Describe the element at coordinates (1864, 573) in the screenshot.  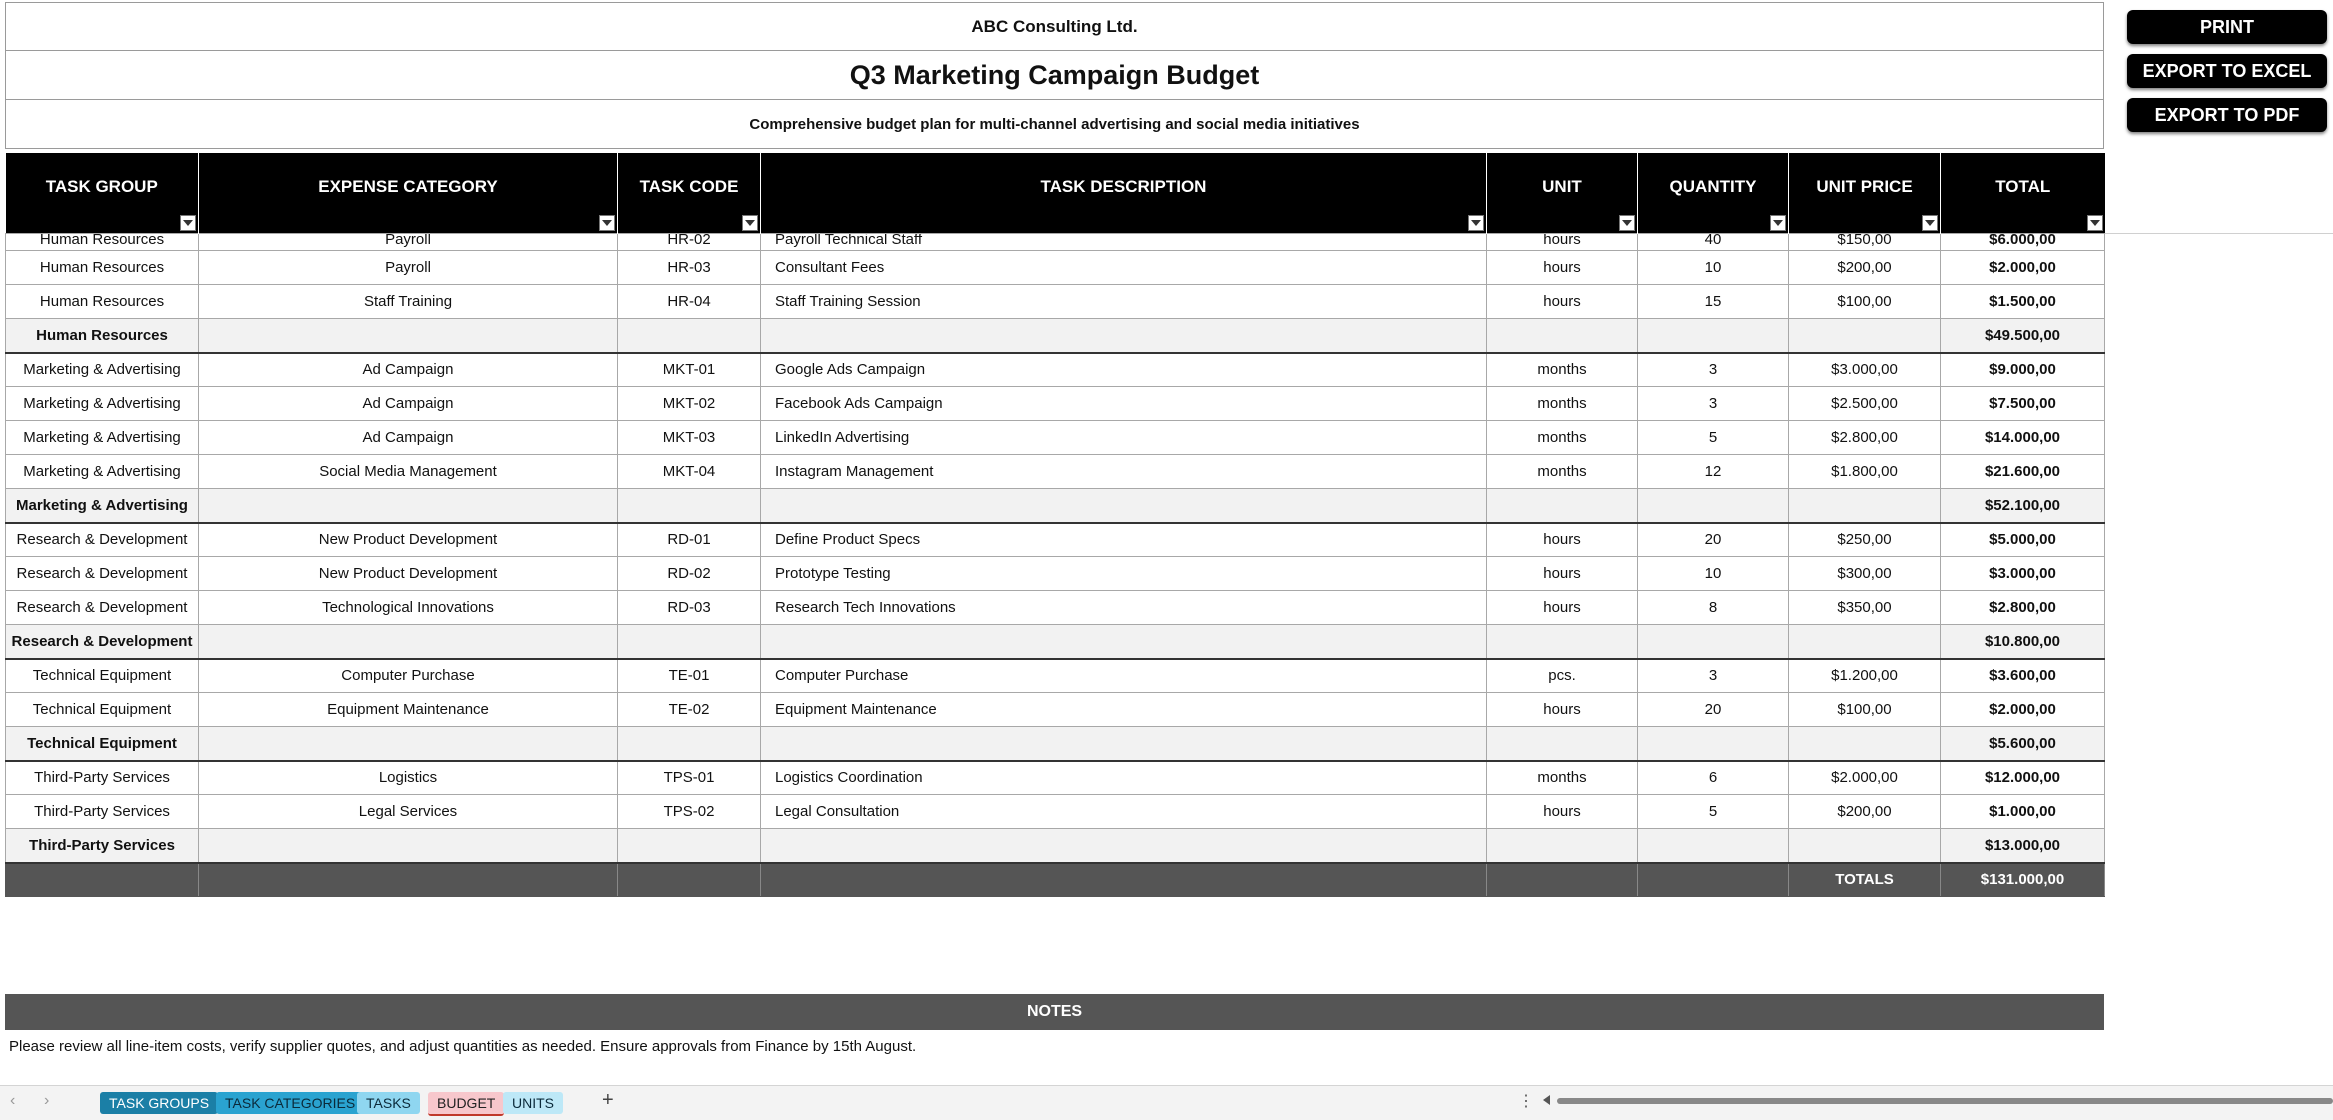
I see `unit-price-cell: $300,00` at that location.